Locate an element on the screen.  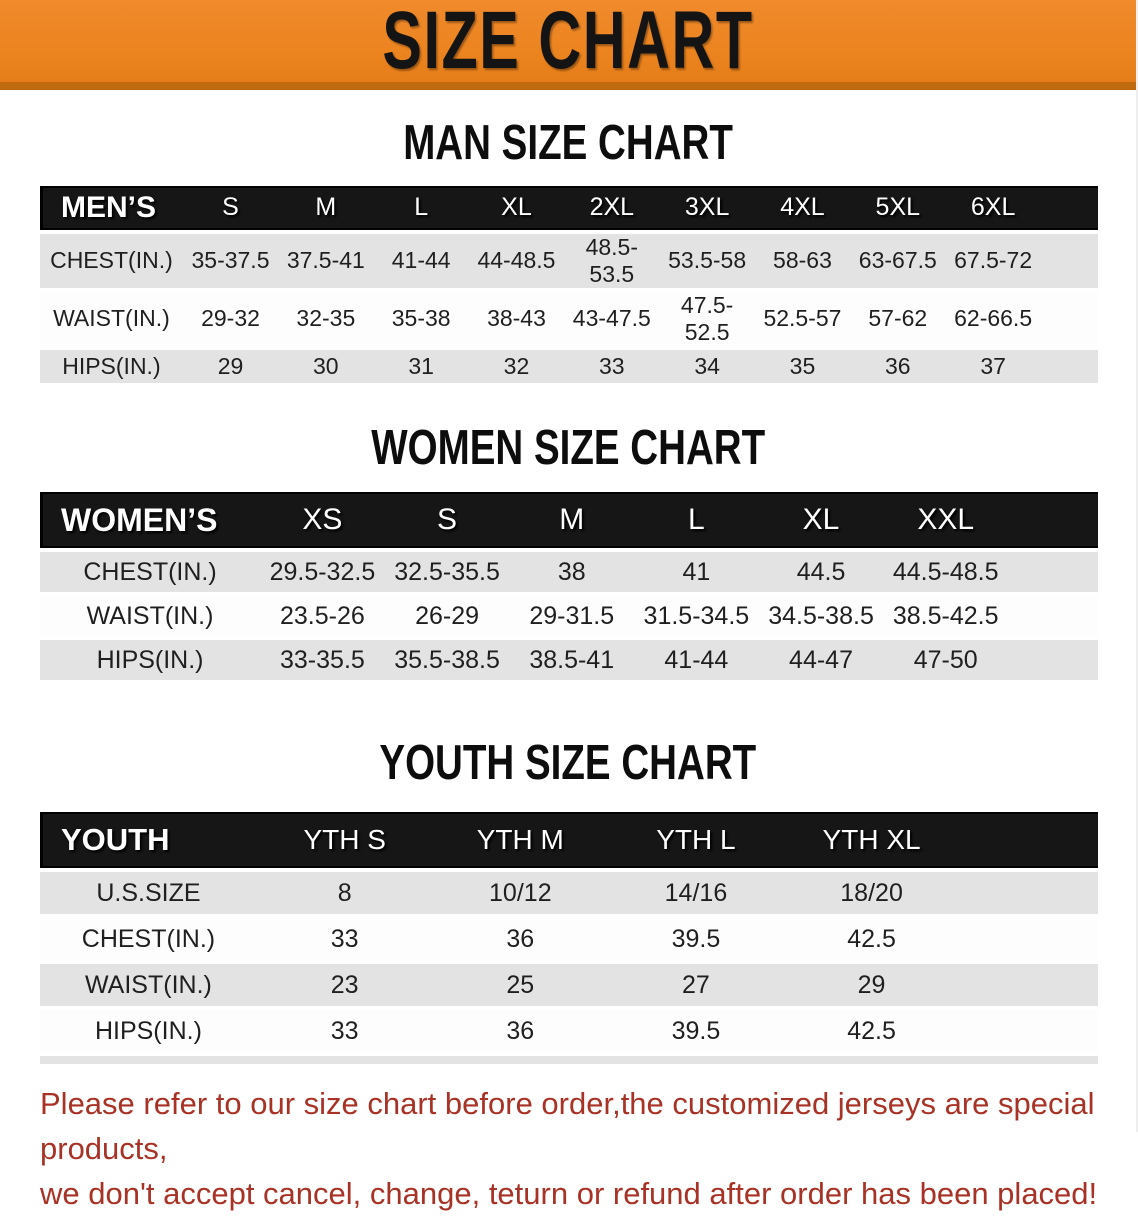
measurement-value: 37.5-41 is located at coordinates (326, 260).